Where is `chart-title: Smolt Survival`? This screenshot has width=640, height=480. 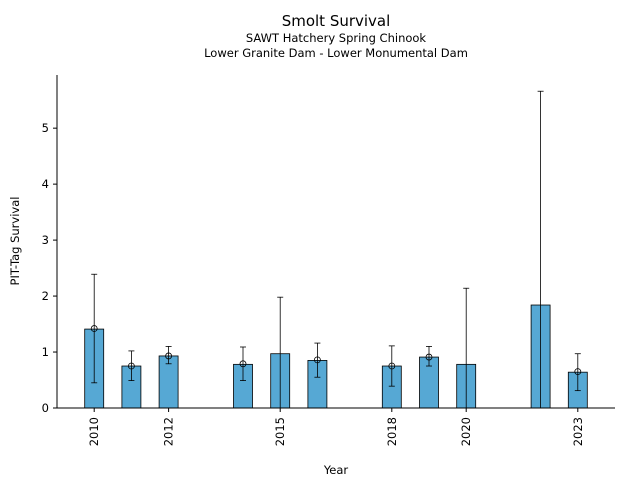
chart-title: Smolt Survival is located at coordinates (336, 21).